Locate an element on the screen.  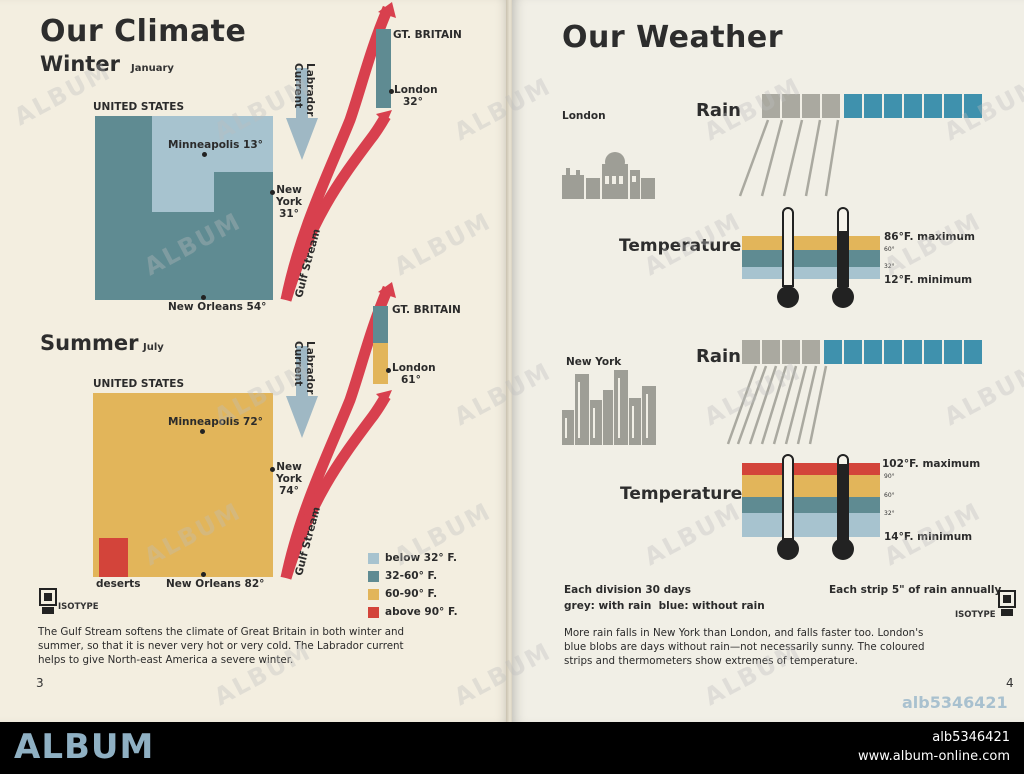
newyork-rain-label: Rain is located at coordinates (718, 356).